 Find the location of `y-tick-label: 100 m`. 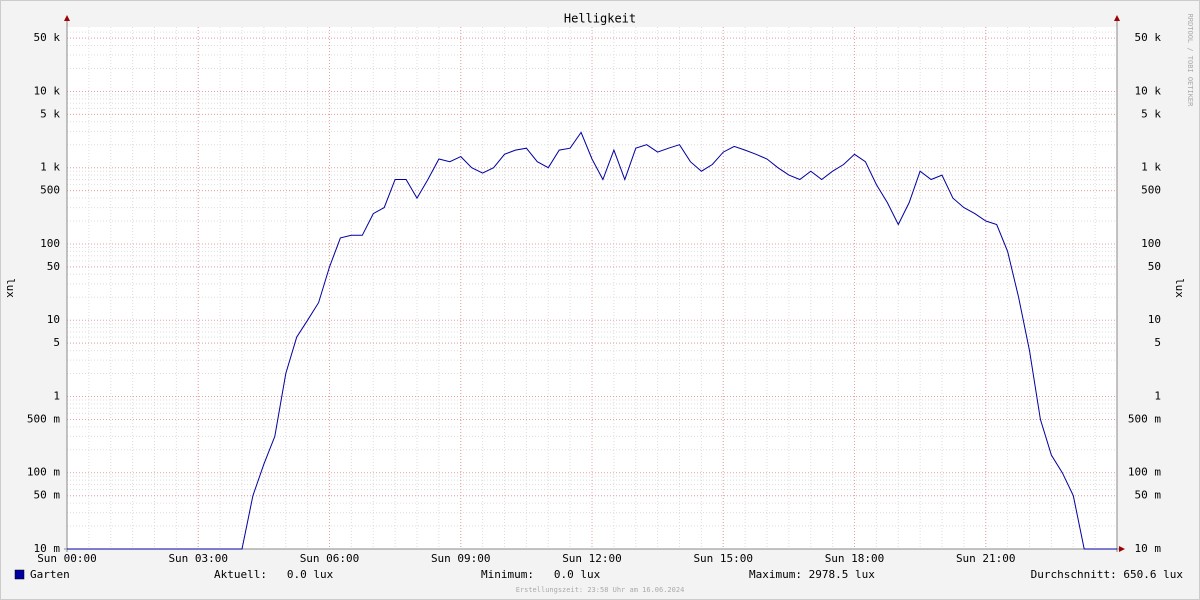

y-tick-label: 100 m is located at coordinates (43, 472).